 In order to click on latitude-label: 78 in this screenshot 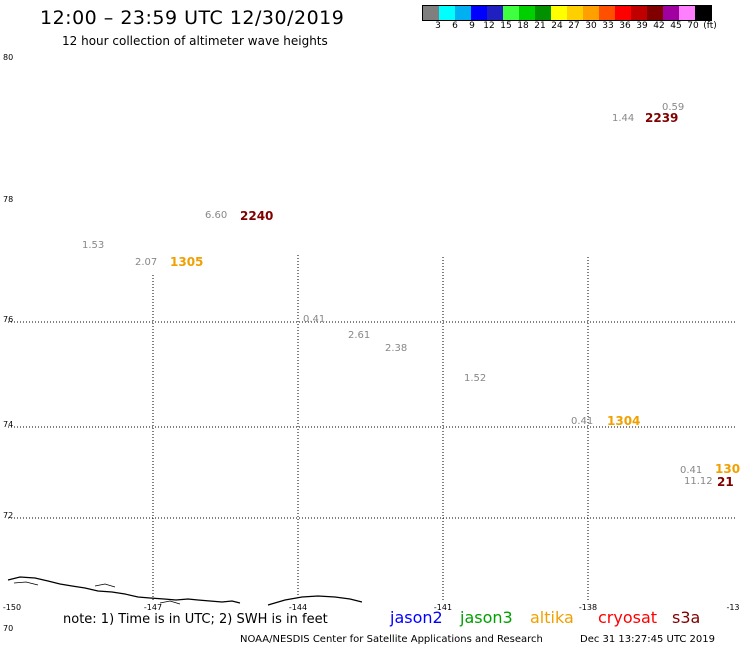, I will do `click(8, 199)`.